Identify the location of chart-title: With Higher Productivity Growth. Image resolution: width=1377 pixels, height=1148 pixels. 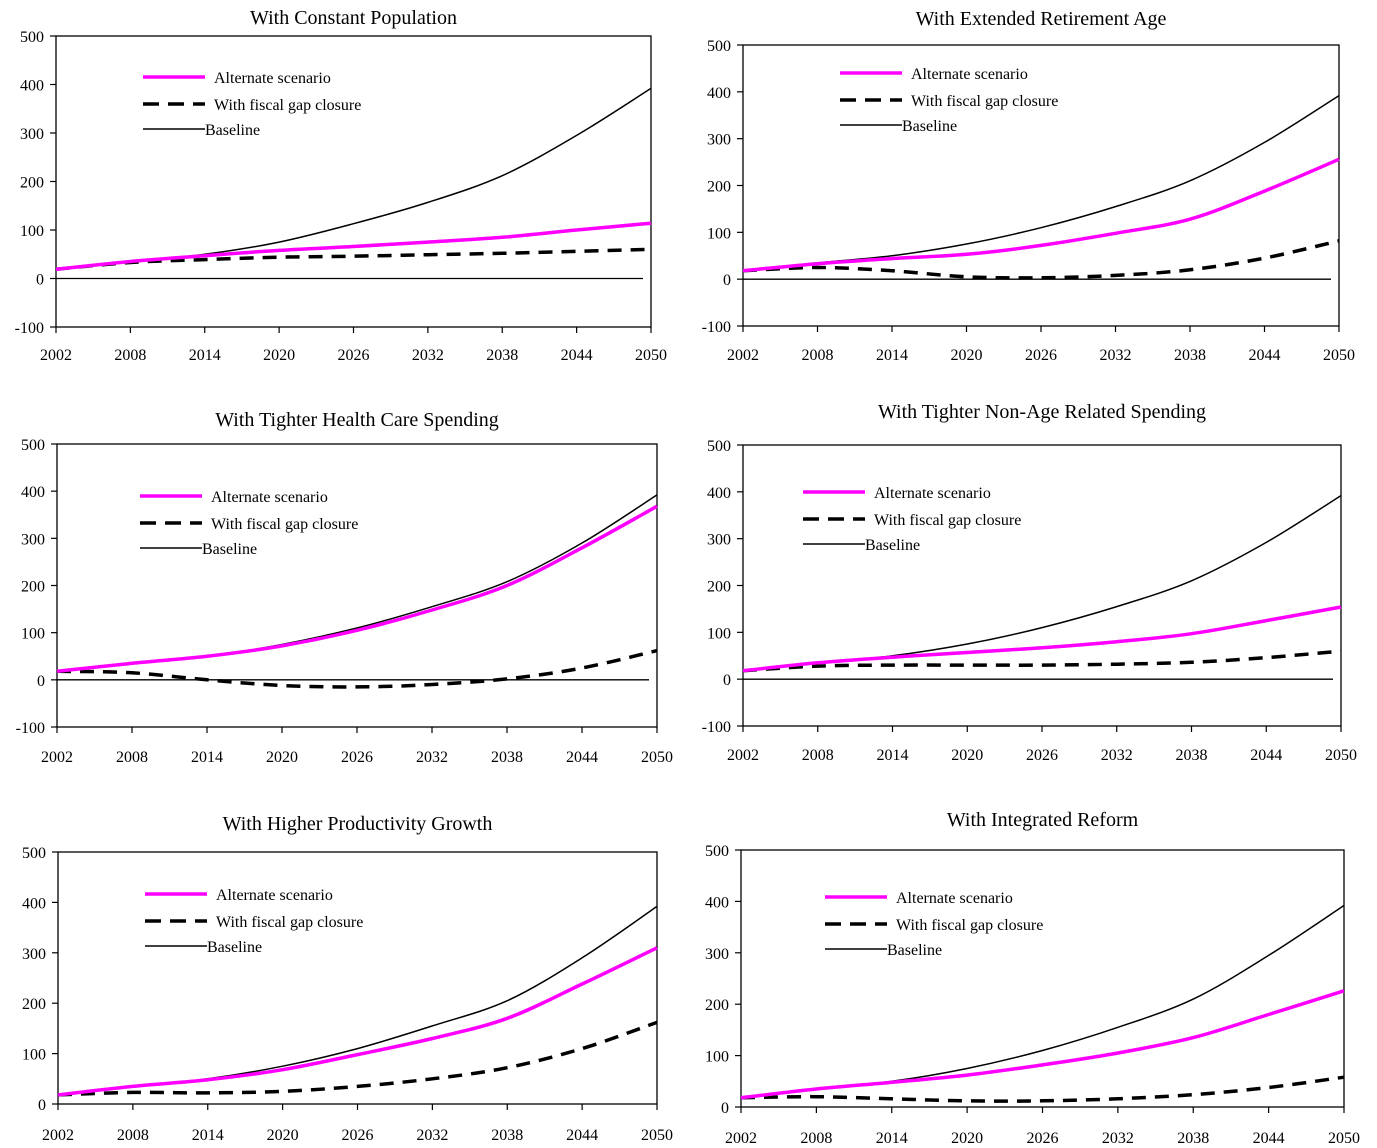
(358, 824).